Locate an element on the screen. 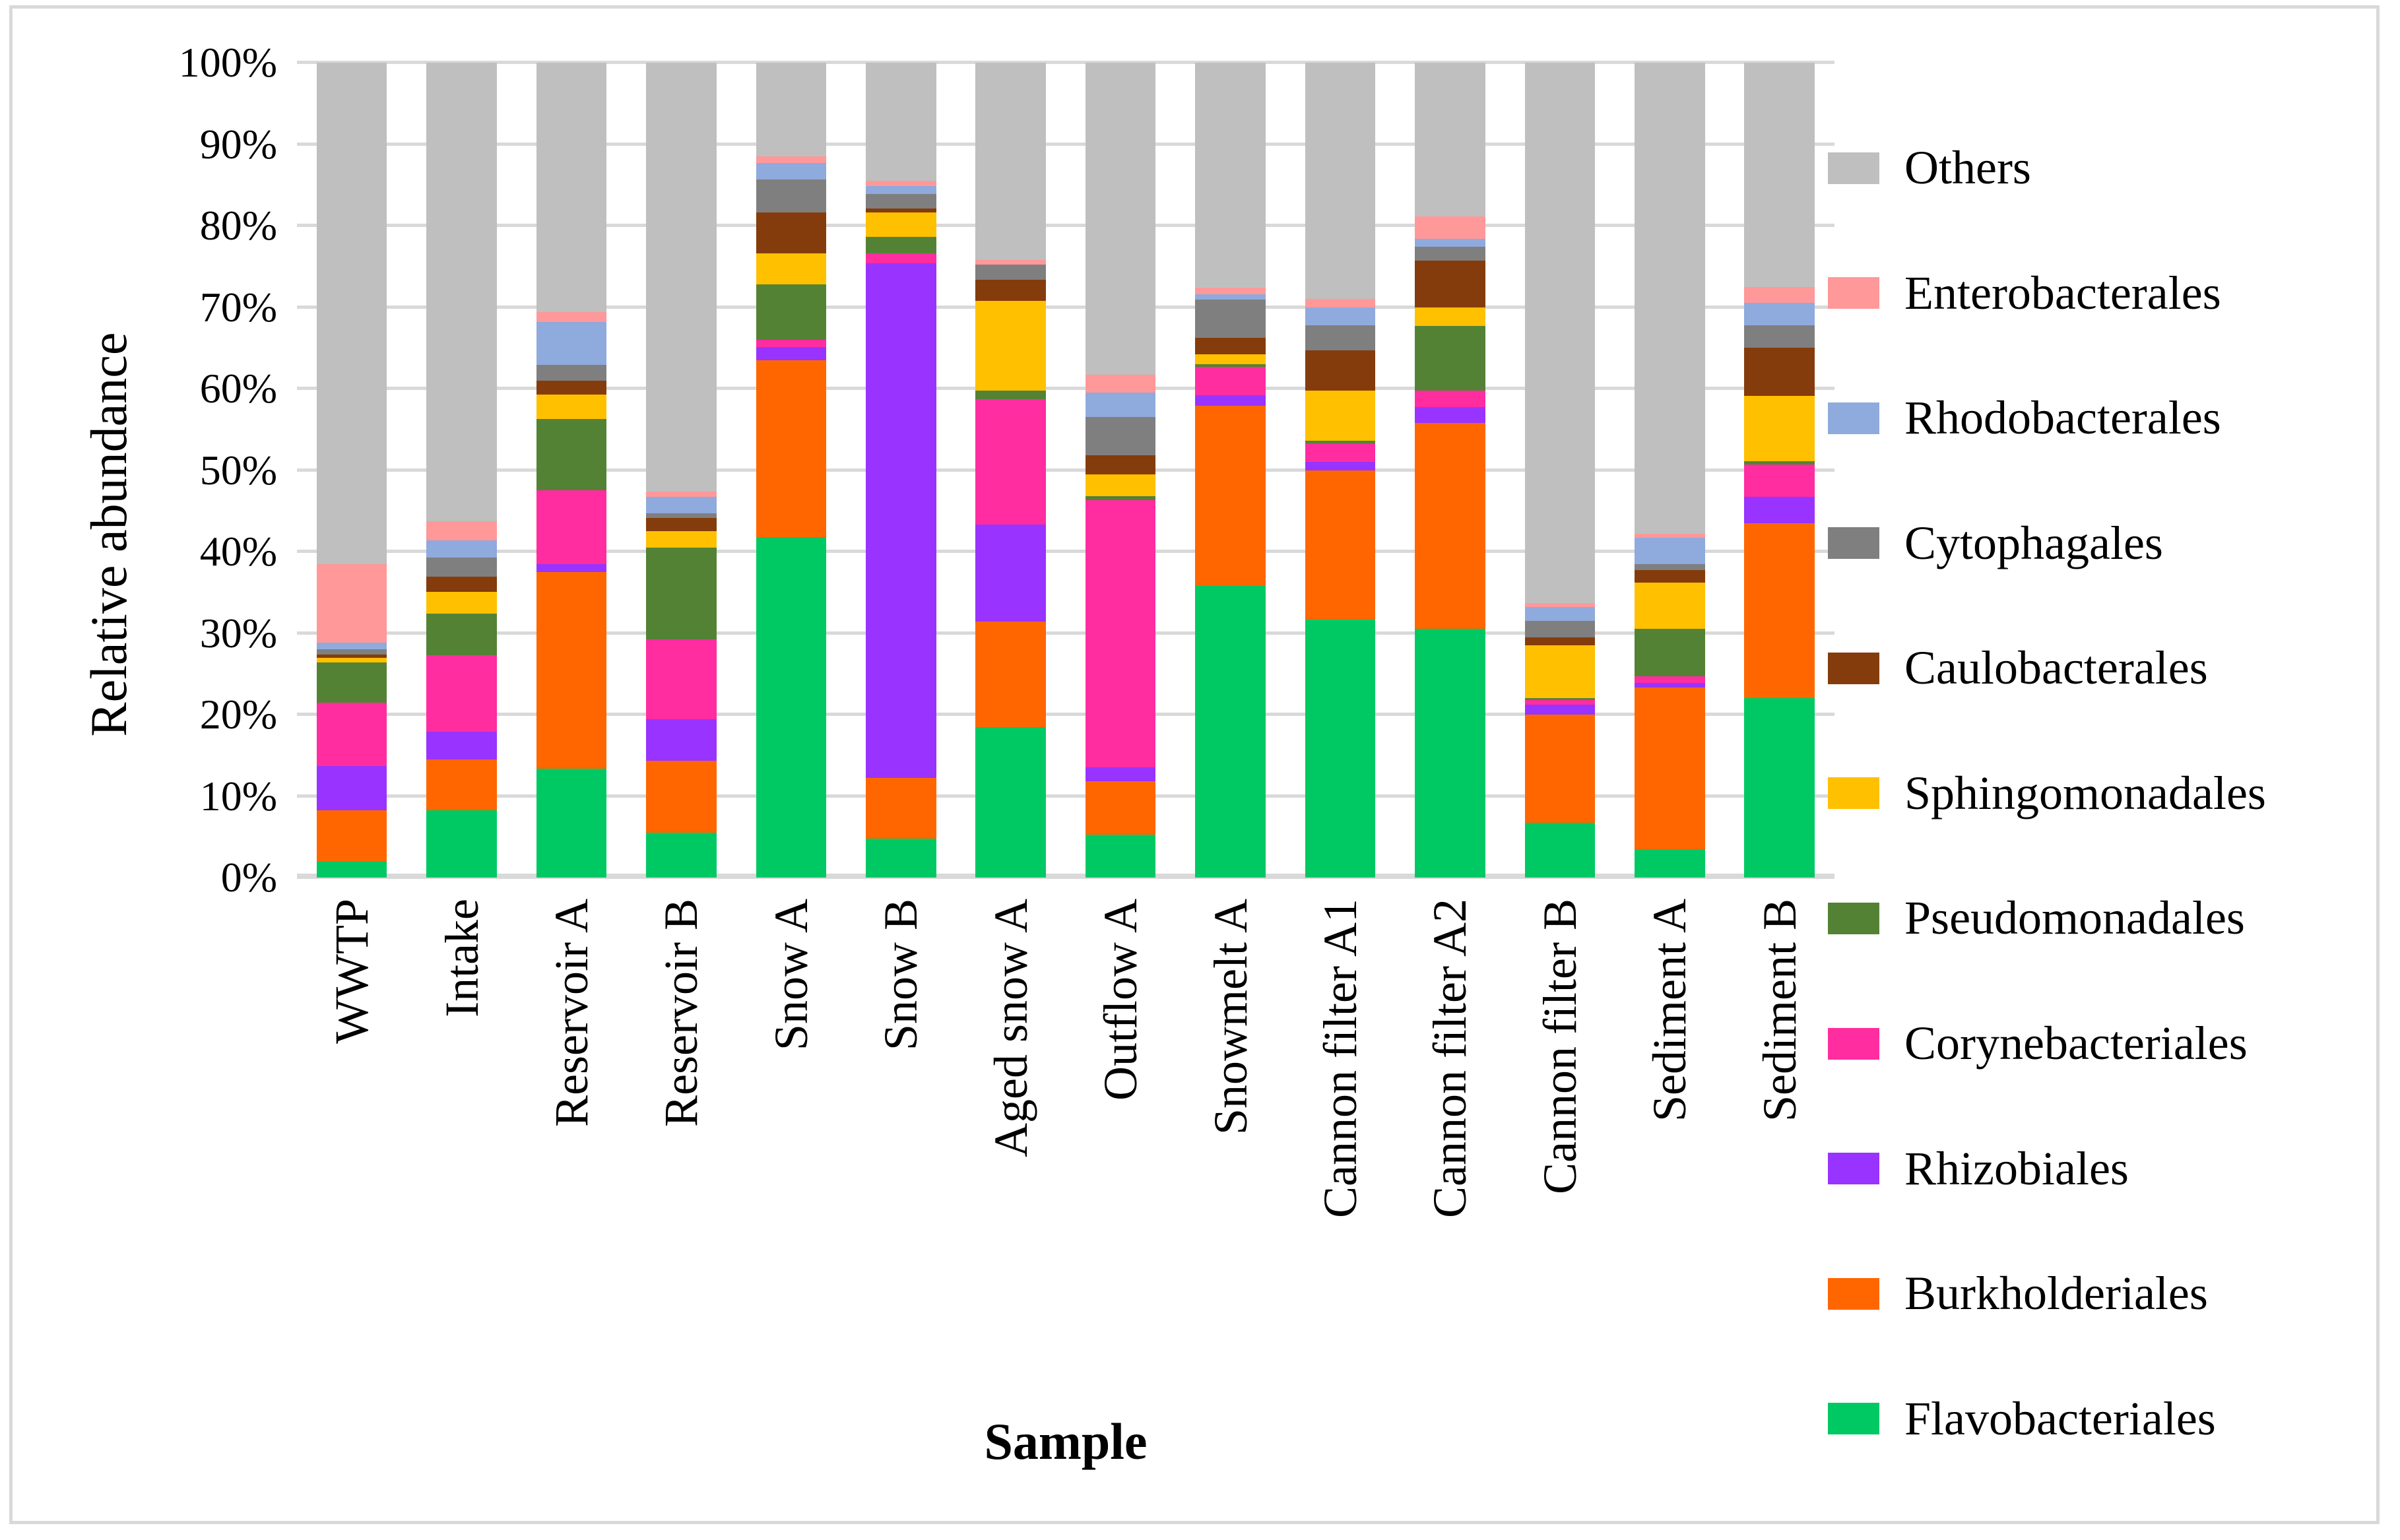 This screenshot has width=2400, height=1540. legend-label-rhodobacterales: Rhodobacterales is located at coordinates (2062, 418).